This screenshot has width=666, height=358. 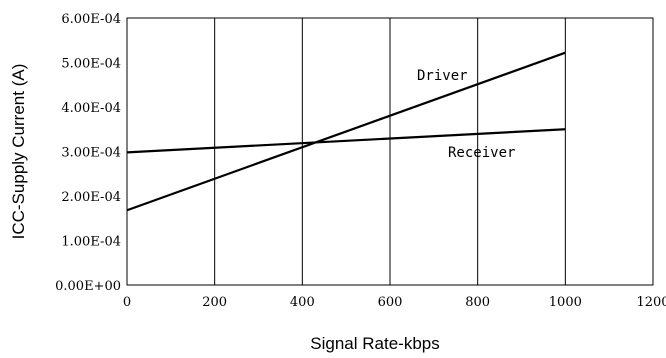 What do you see at coordinates (214, 302) in the screenshot?
I see `x-tick-label: 200` at bounding box center [214, 302].